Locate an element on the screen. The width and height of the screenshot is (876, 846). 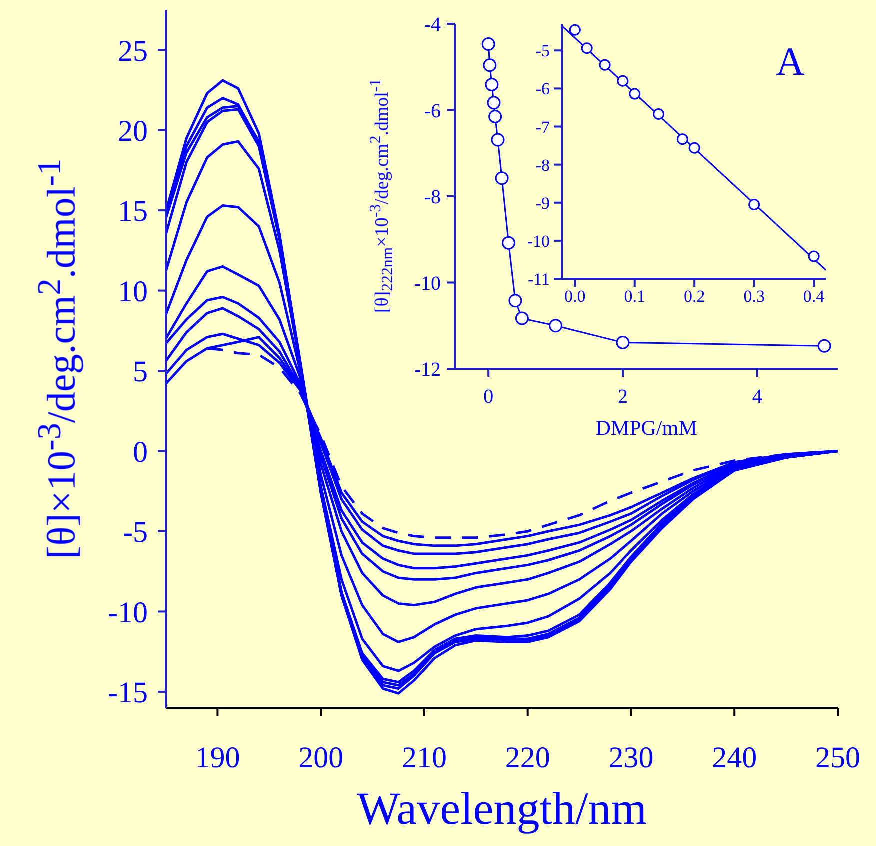
y-tick-label: -7 is located at coordinates (543, 127).